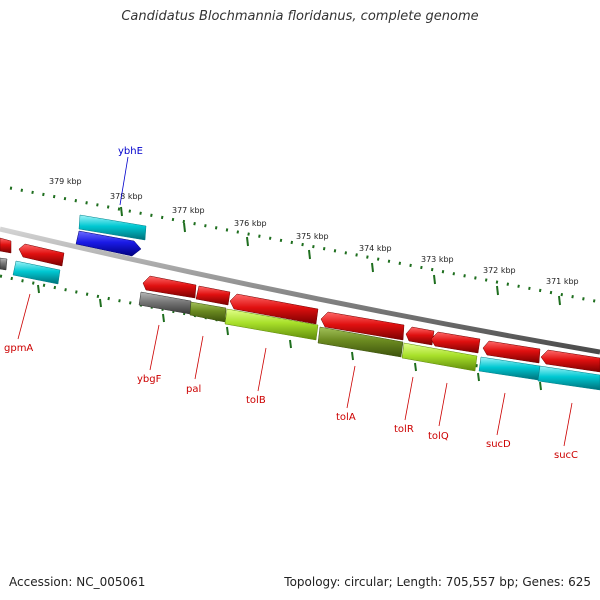  I want to click on accession-label: Accession: NC_005061, so click(77, 582).